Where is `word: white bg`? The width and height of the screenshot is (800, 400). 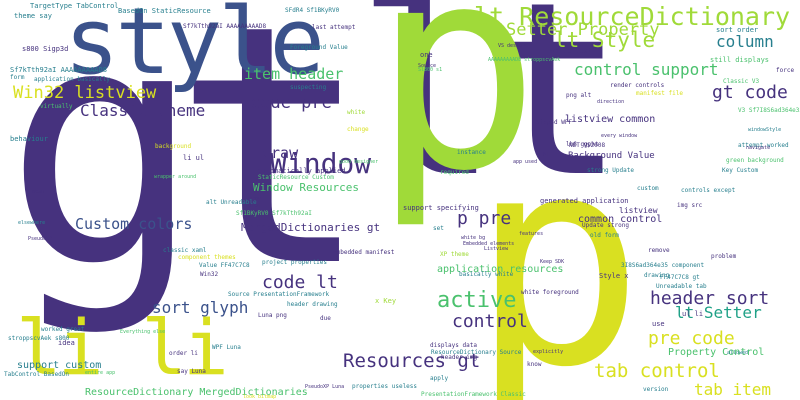
word: white bg is located at coordinates (473, 238).